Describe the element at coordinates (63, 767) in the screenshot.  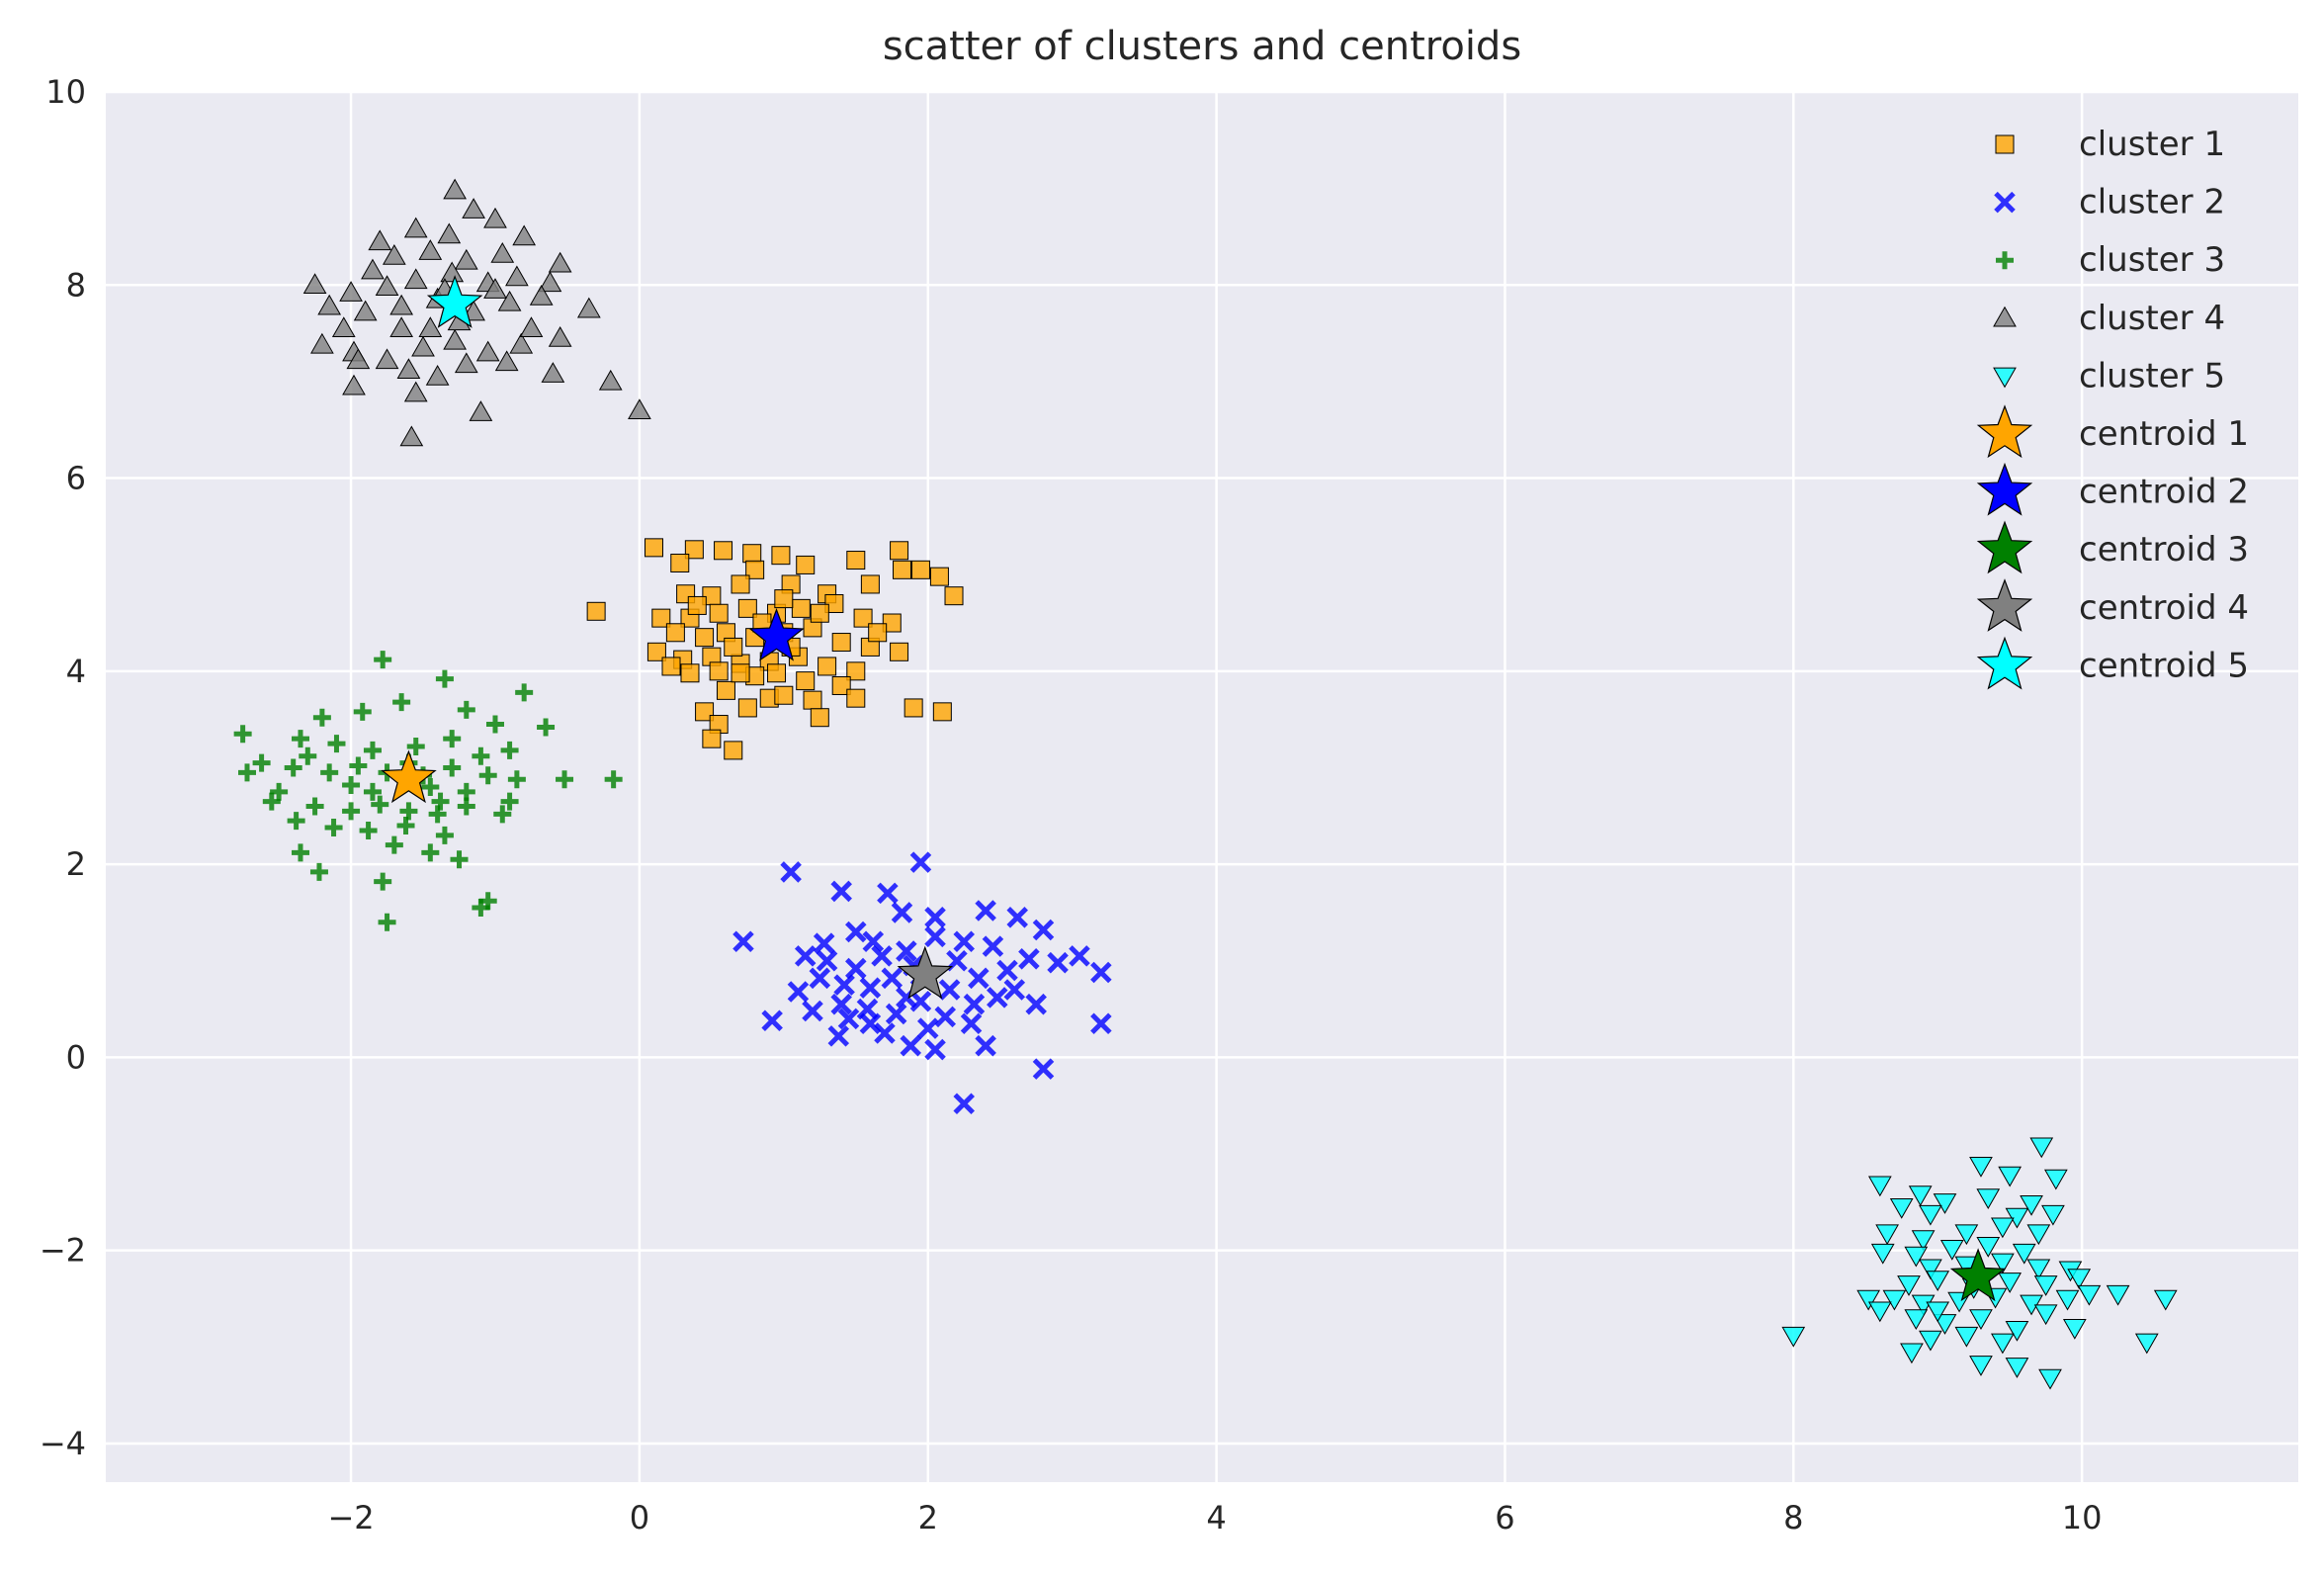
I see `y-axis-ticks: −4 −2 0 2 4 6 8 10` at that location.